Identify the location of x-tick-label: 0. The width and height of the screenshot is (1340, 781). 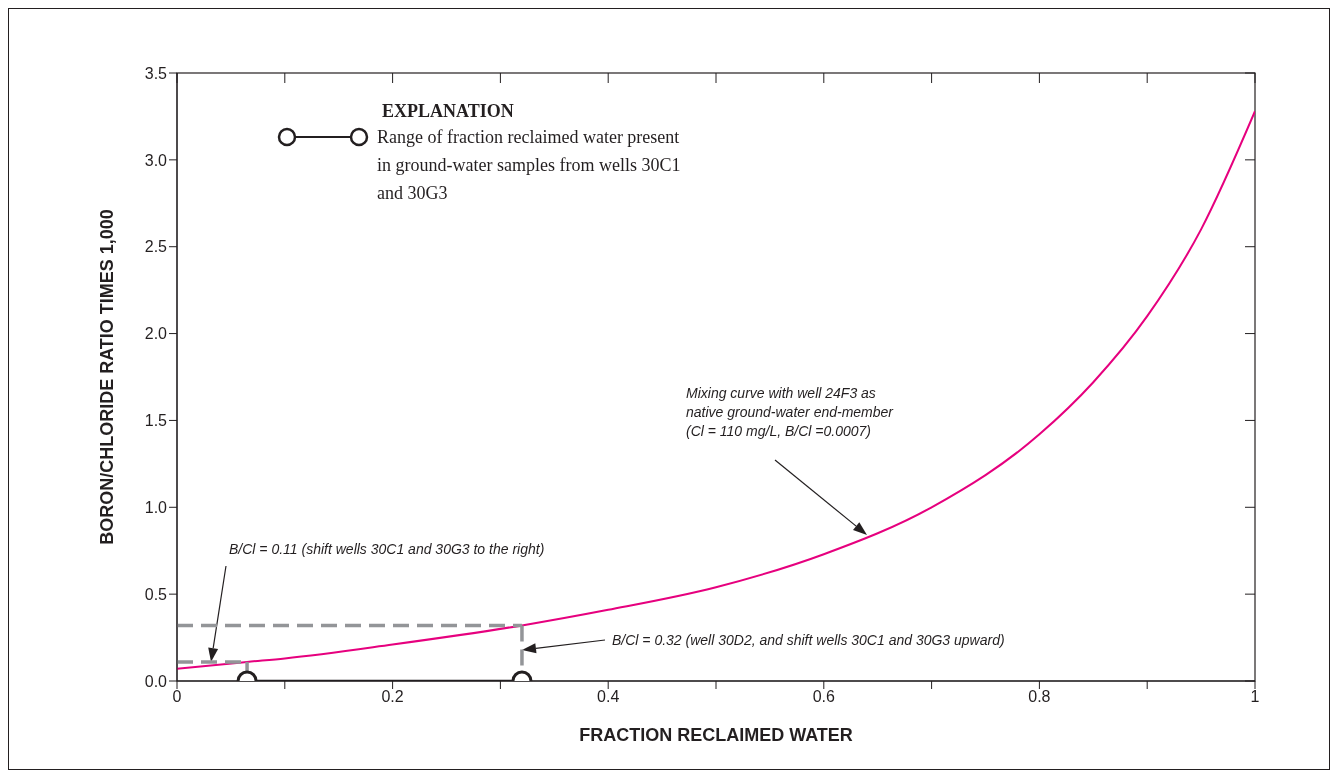
(177, 697).